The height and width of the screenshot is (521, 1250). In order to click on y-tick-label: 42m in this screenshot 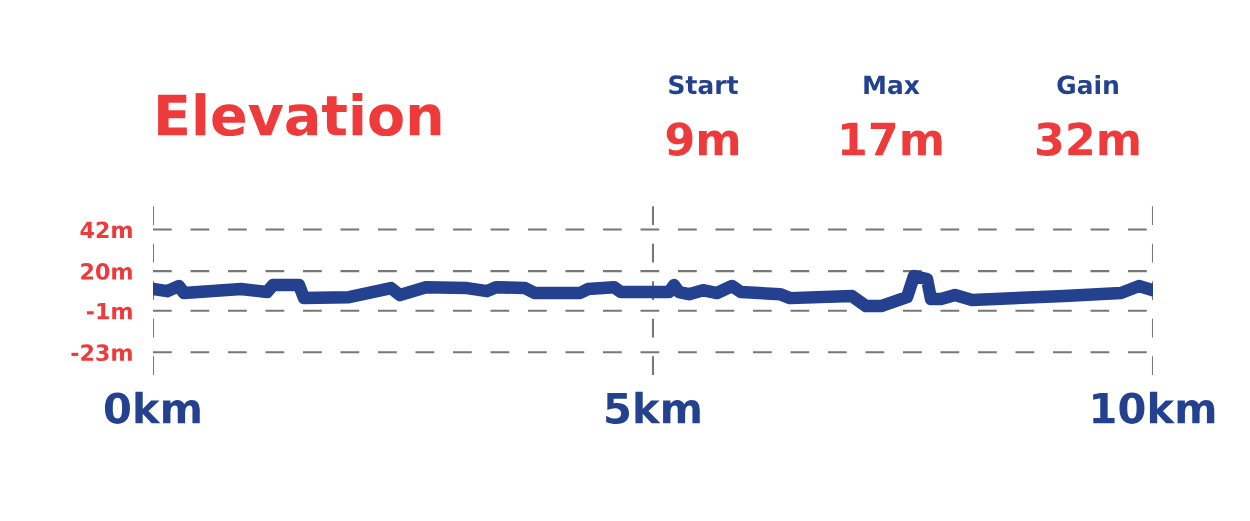, I will do `click(106, 229)`.